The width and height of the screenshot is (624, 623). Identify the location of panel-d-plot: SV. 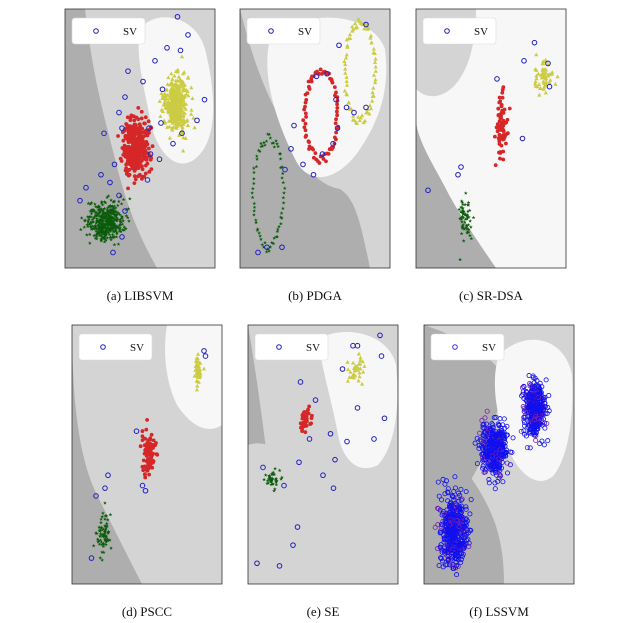
(147, 454).